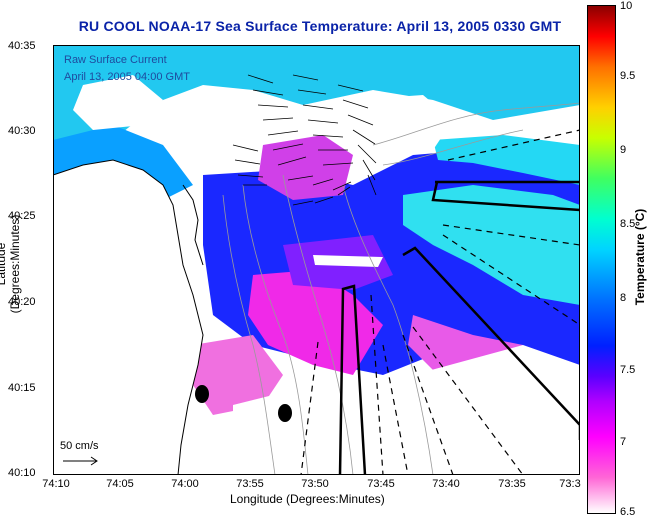  Describe the element at coordinates (115, 60) in the screenshot. I see `legend-line-1: Raw Surface Current` at that location.